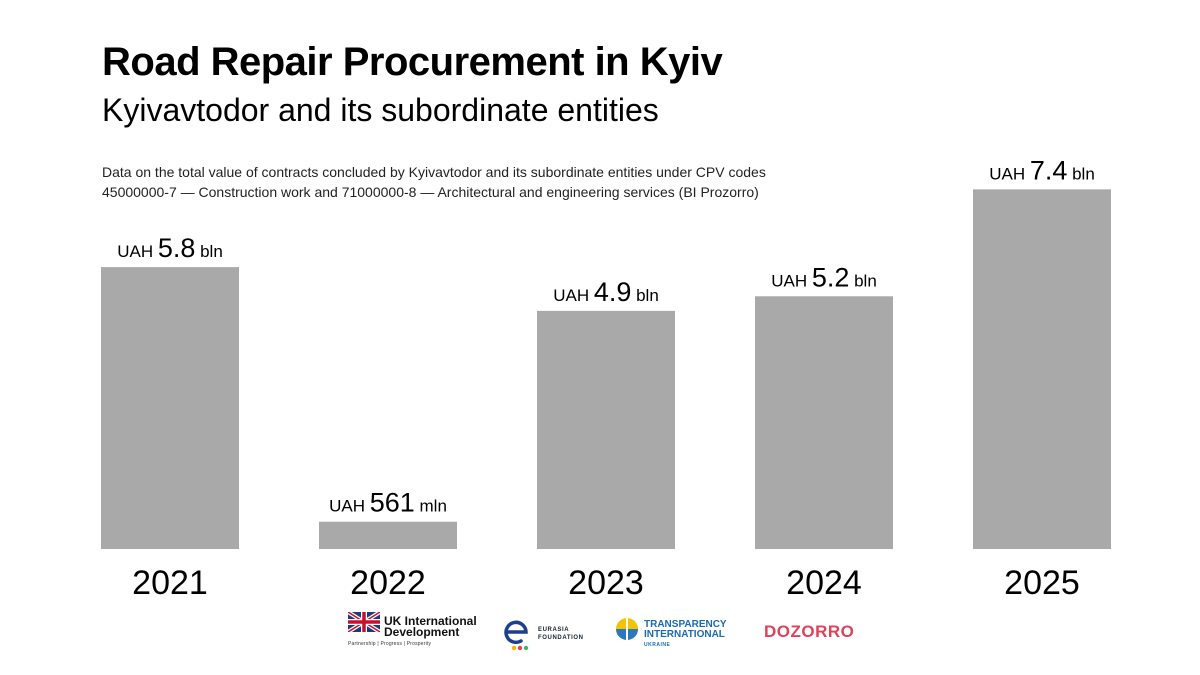 The height and width of the screenshot is (675, 1200). I want to click on eurasia-foundation-icon, so click(516, 635).